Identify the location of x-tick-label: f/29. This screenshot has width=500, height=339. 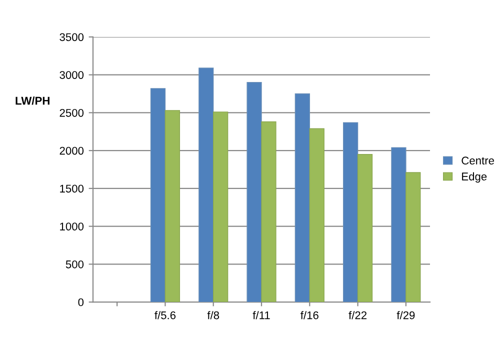
(405, 315).